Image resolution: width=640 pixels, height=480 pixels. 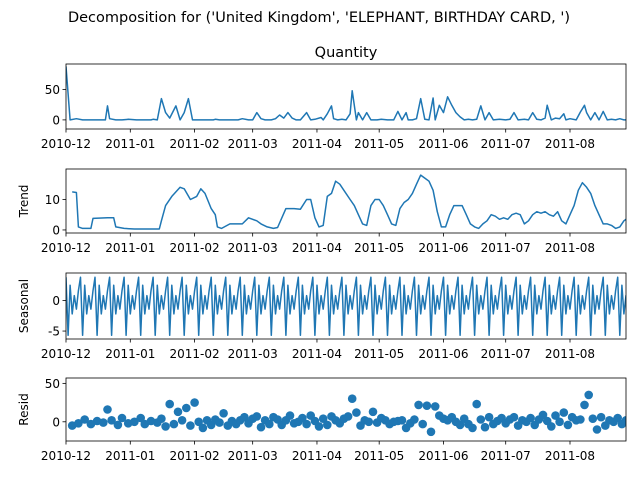 I want to click on y-axis-label: Seasonal, so click(x=24, y=306).